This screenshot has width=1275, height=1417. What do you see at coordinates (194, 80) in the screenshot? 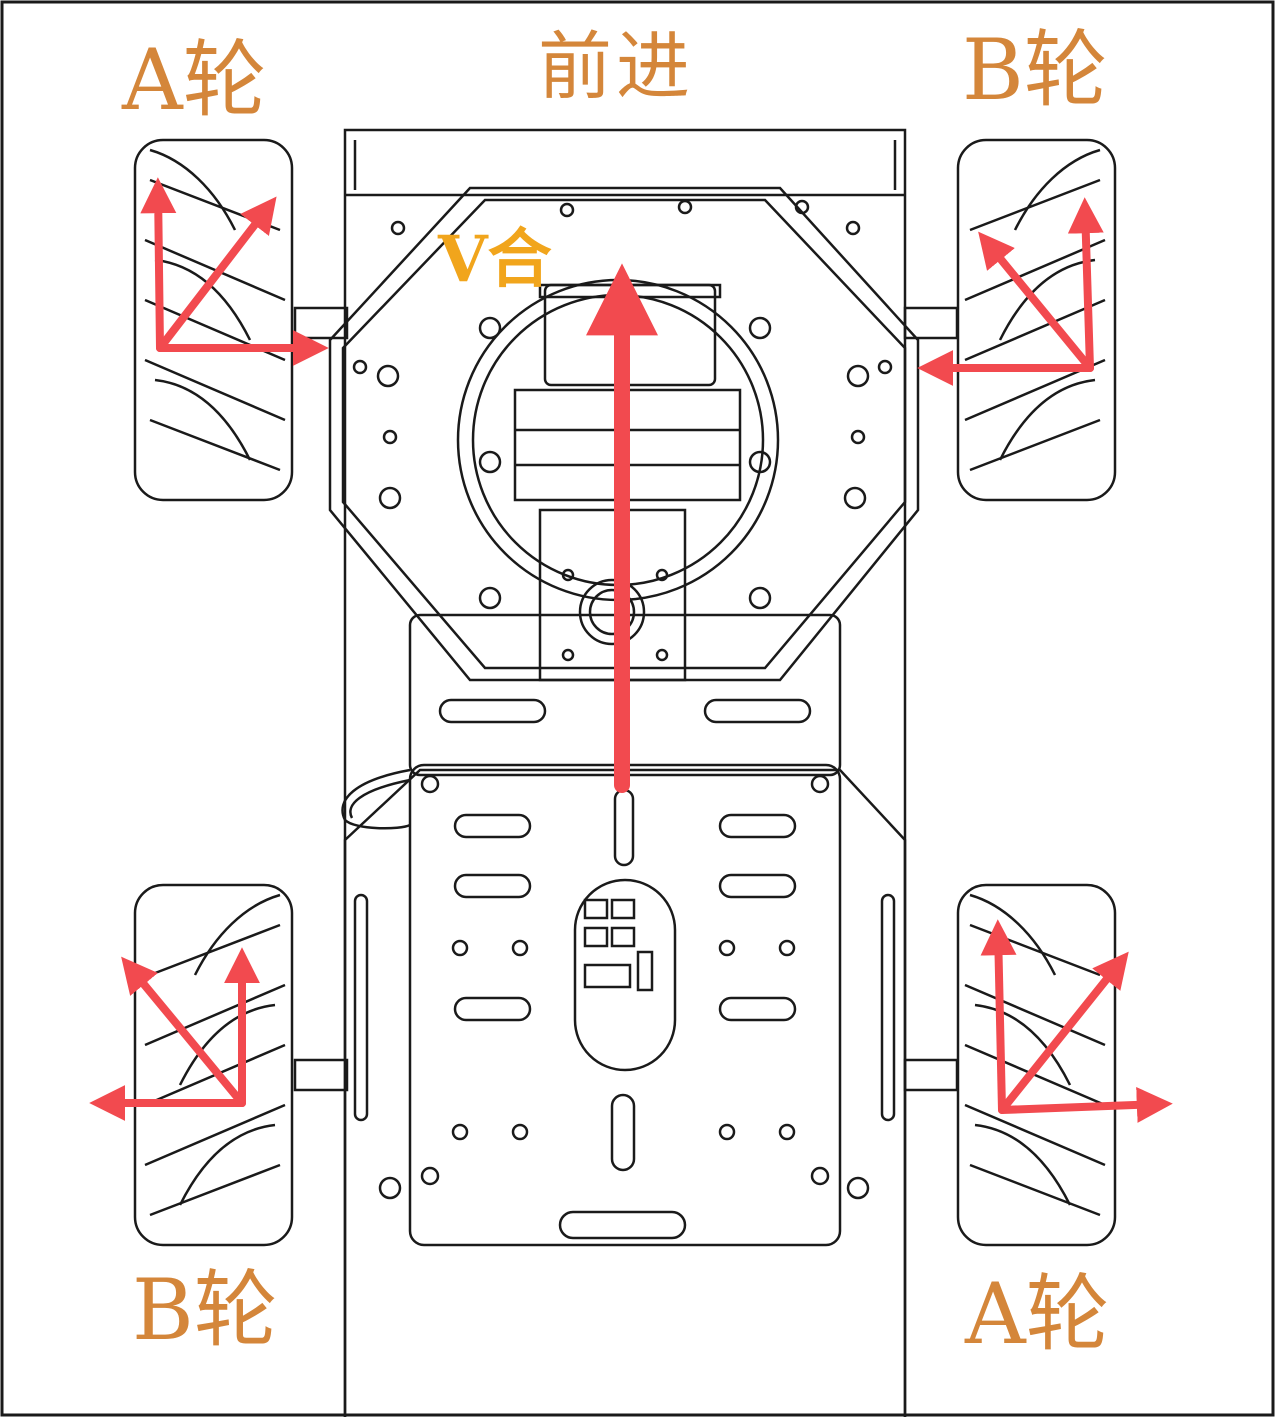
I see `wheel-label-top-left: A轮` at bounding box center [194, 80].